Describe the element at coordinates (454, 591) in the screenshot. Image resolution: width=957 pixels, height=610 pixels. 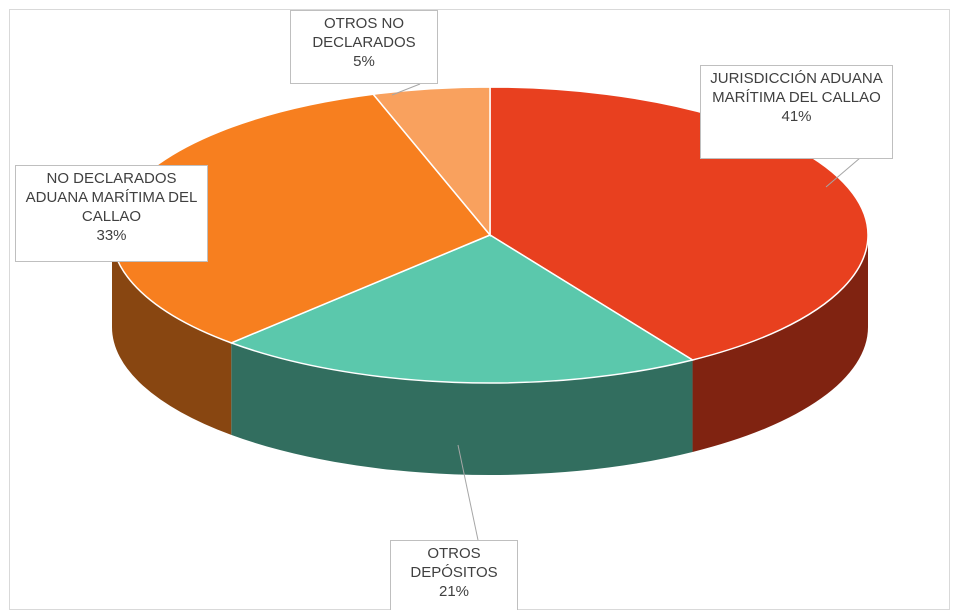
I see `value-label: 21%` at that location.